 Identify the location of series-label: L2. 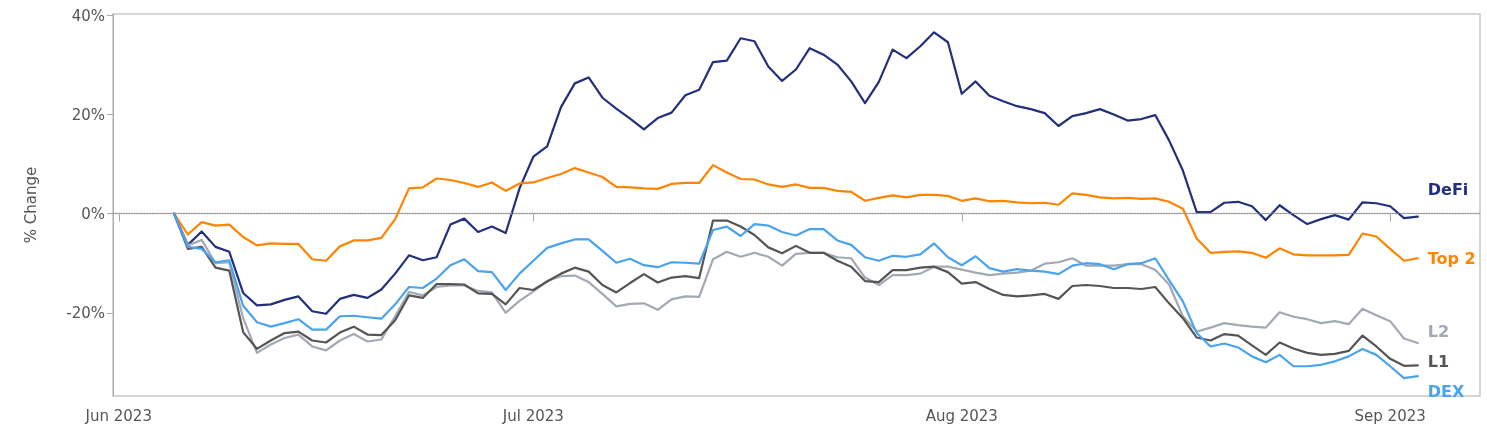
(1438, 332).